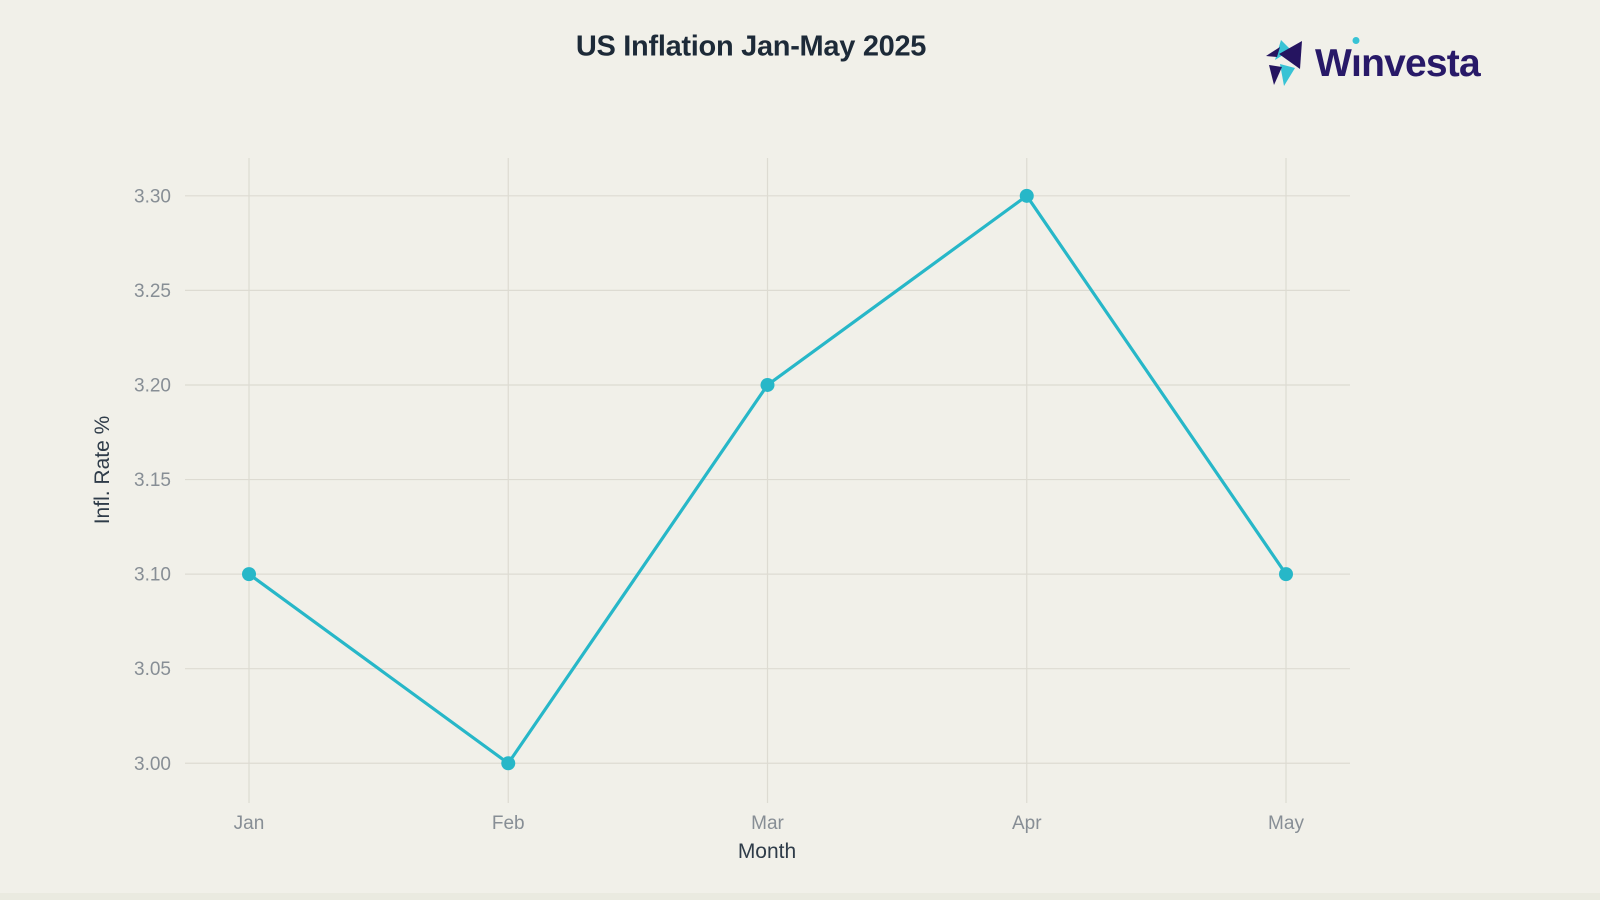 Image resolution: width=1600 pixels, height=900 pixels. I want to click on bottom-edge-shade, so click(800, 896).